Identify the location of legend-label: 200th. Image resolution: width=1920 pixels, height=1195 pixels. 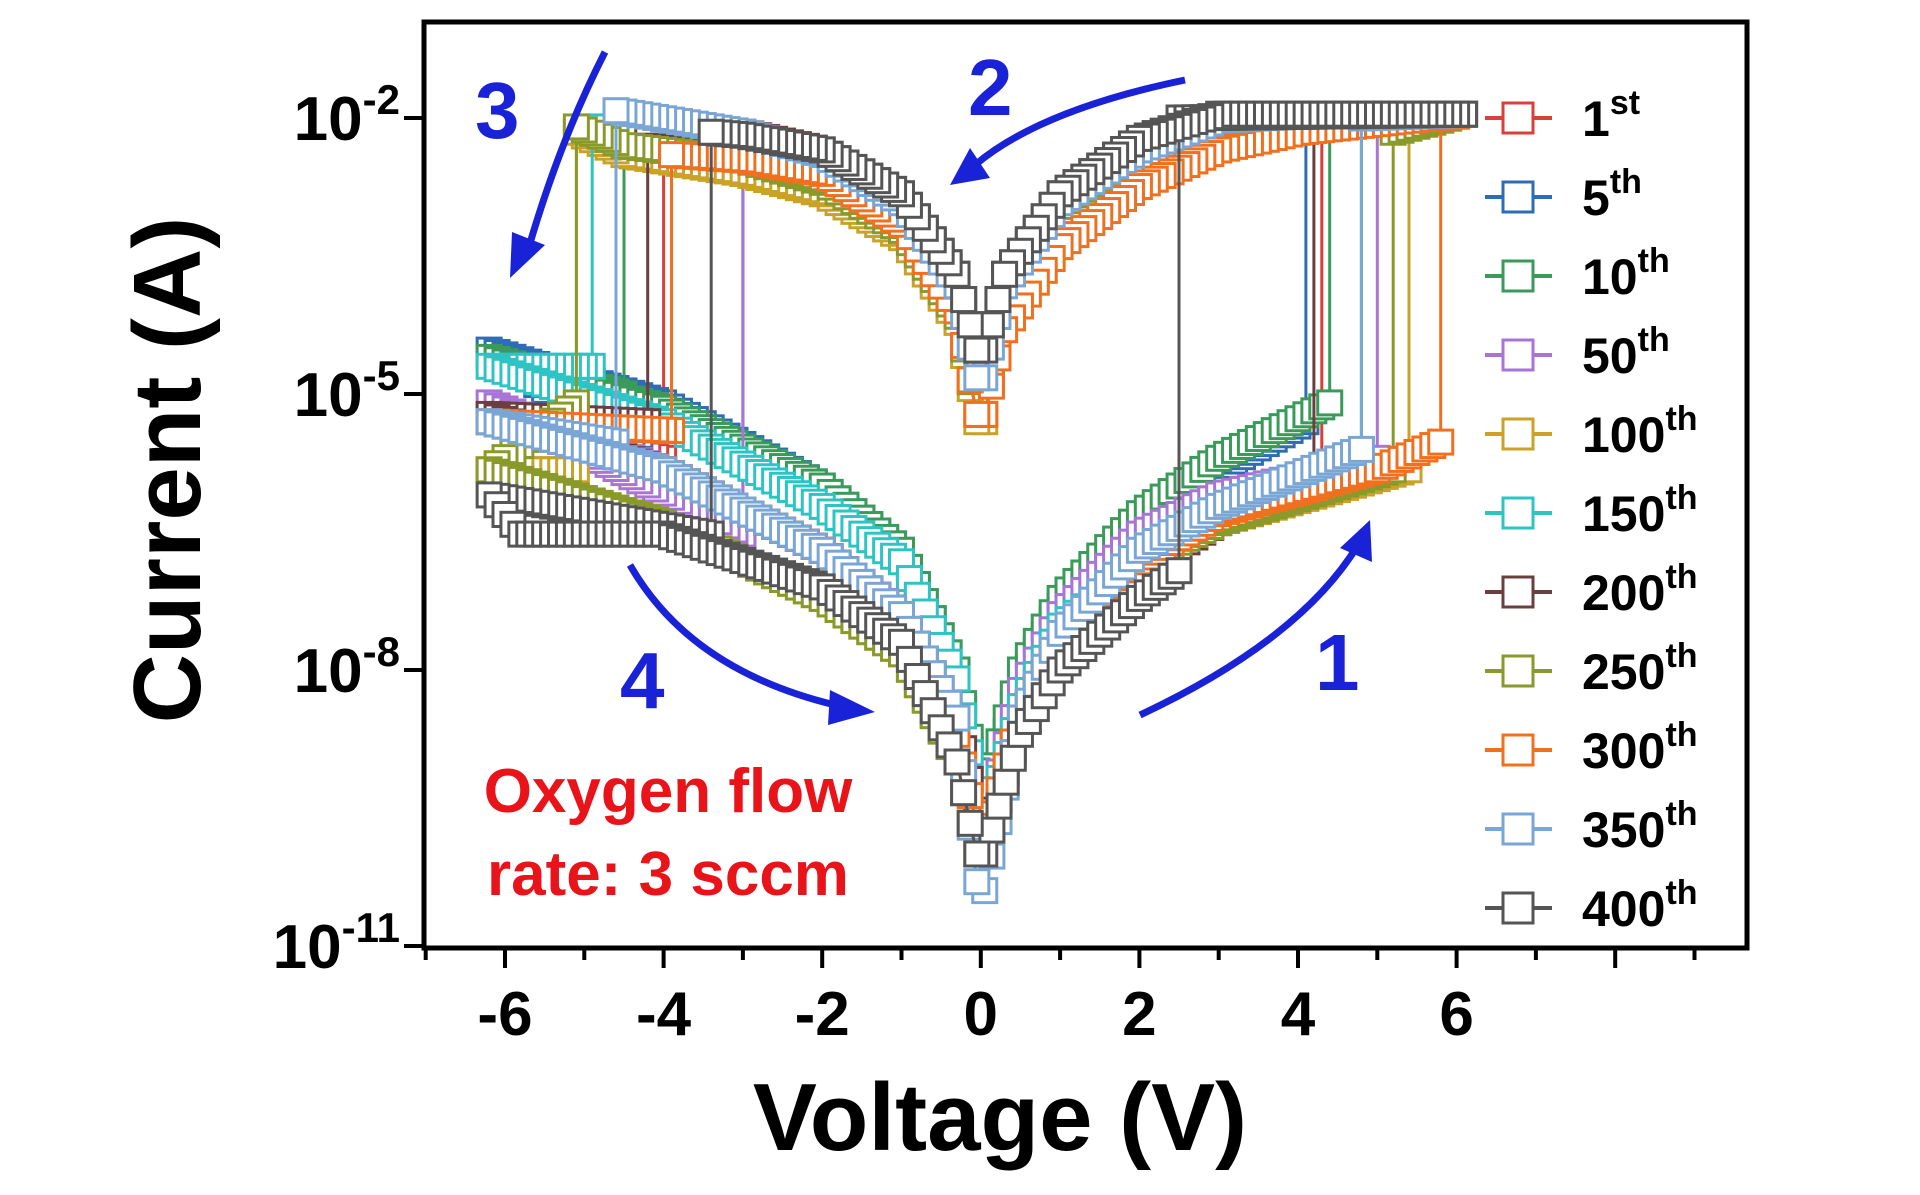
(1640, 589).